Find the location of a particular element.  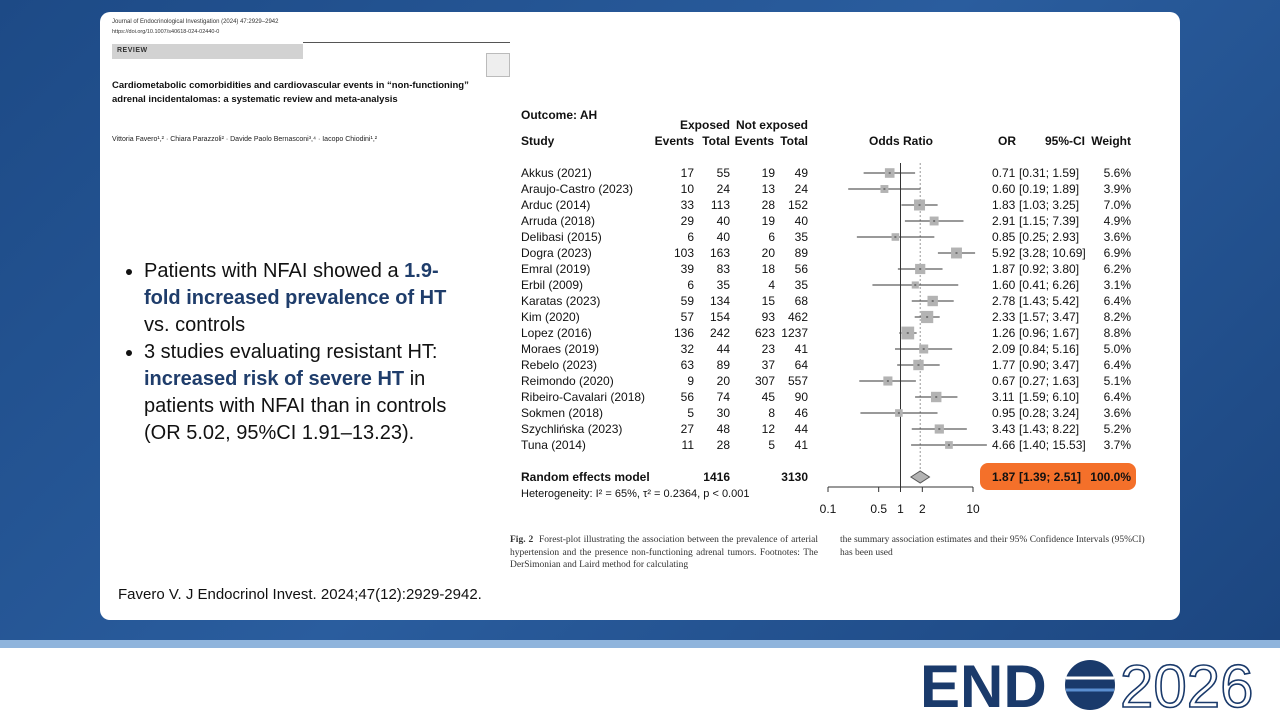

header: 95%-CI is located at coordinates (1065, 141).